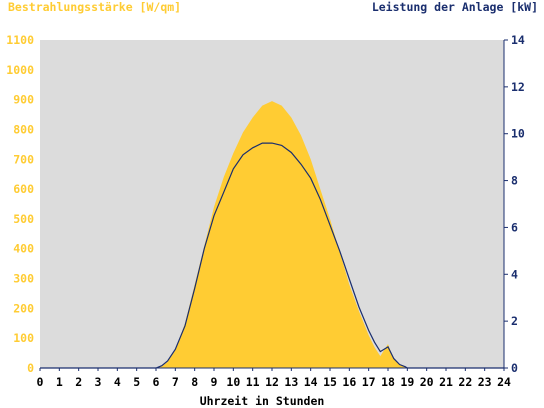 This screenshot has width=544, height=408. Describe the element at coordinates (23, 338) in the screenshot. I see `y-left-tick-label: 100` at that location.